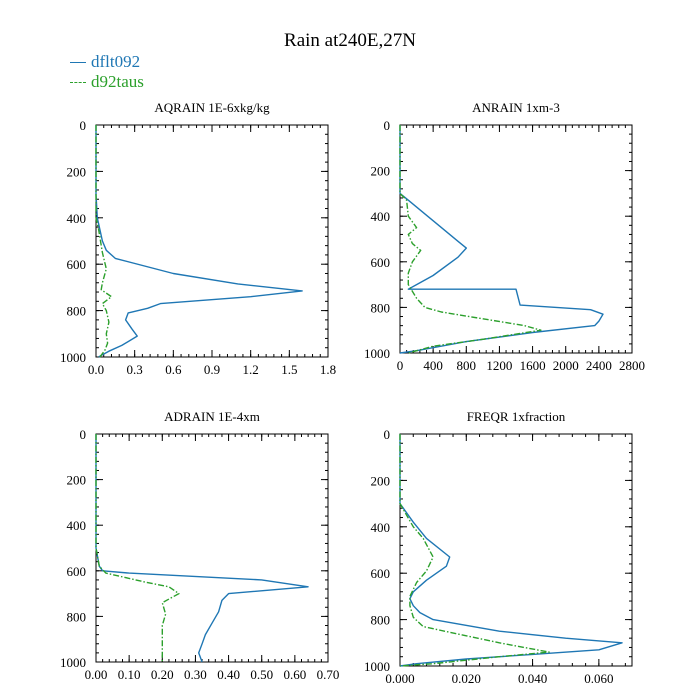  What do you see at coordinates (350, 40) in the screenshot?
I see `figure-title: Rain at240E,27N` at bounding box center [350, 40].